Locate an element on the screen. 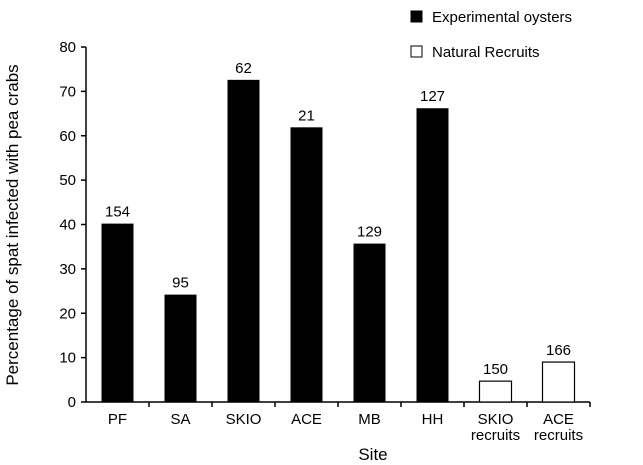 This screenshot has width=643, height=465. bar-ace-recruits is located at coordinates (558, 382).